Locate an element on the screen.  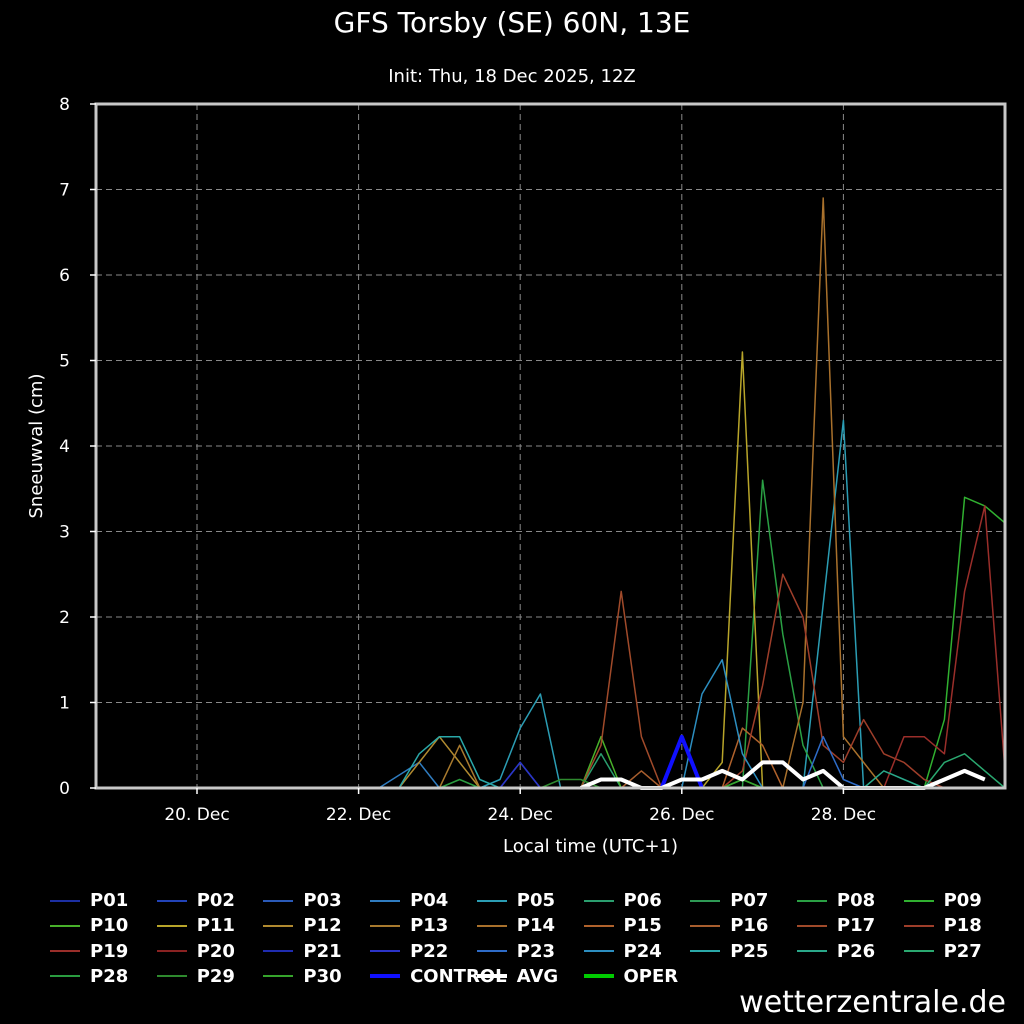
series-line-p24 is located at coordinates (722, 724).